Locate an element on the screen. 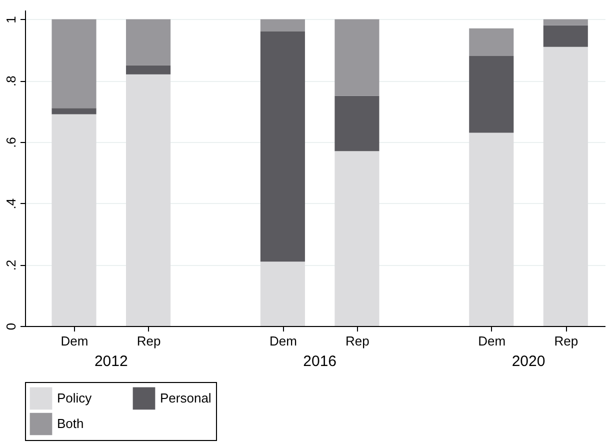 The height and width of the screenshot is (446, 610). y-tick-label: .2 is located at coordinates (11, 265).